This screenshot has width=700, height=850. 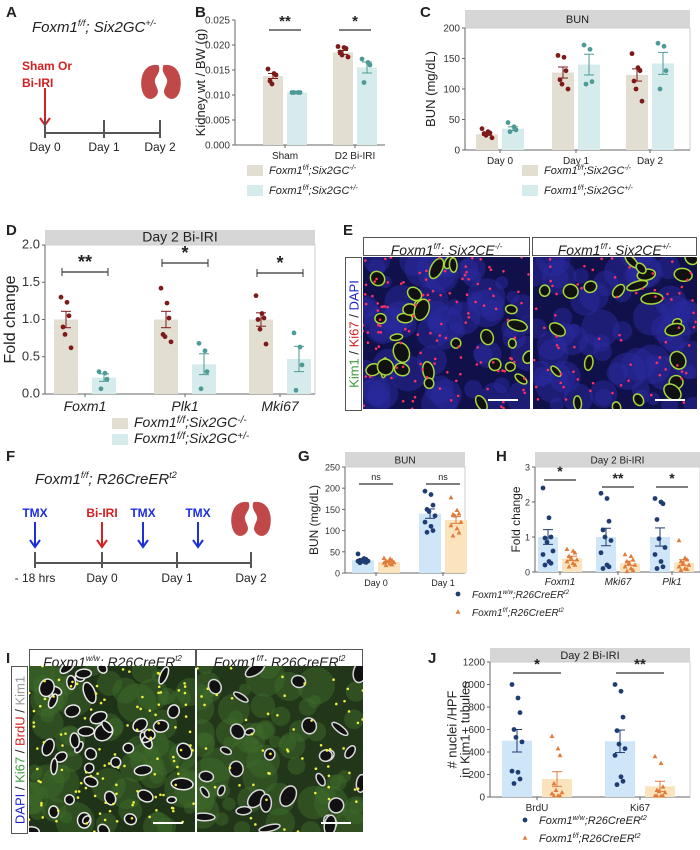 I want to click on legend-item: Foxm1w/w;R26CreERt2, so click(x=584, y=821).